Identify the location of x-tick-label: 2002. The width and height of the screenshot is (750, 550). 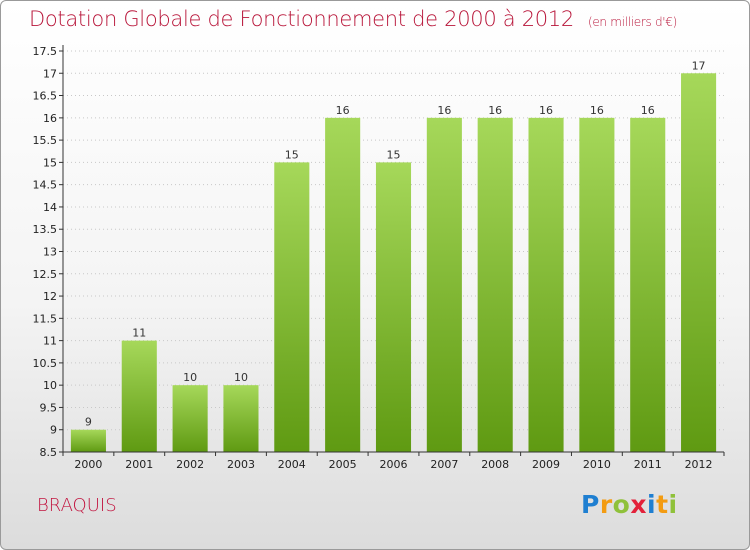
(190, 464).